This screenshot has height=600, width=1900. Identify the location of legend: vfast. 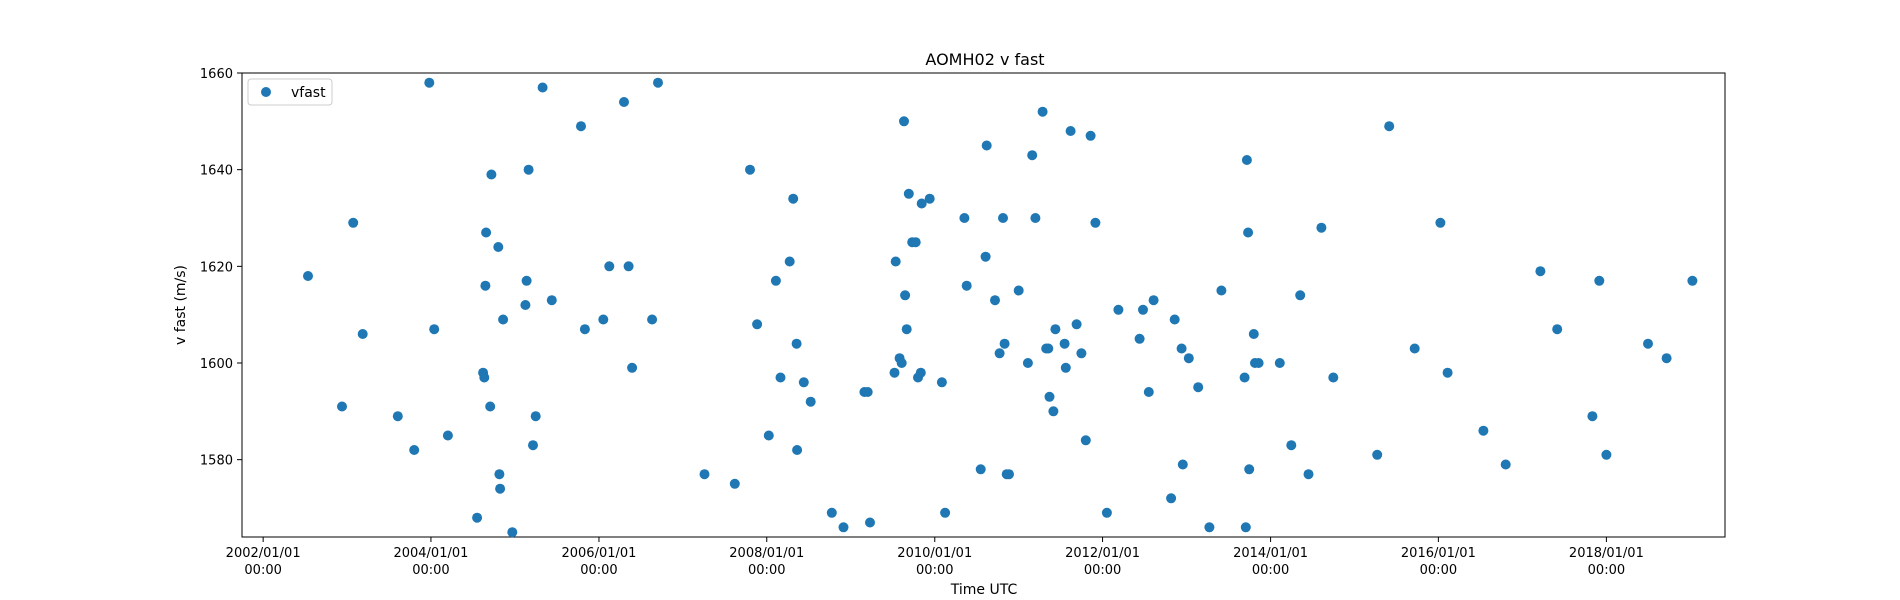
(290, 92).